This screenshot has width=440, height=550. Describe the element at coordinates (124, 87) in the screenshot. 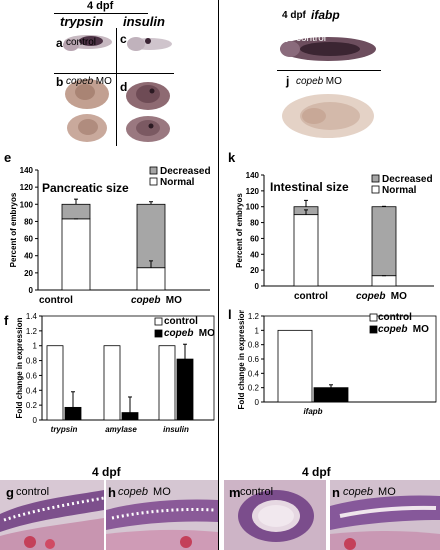

I see `panel-d-letter: d` at that location.